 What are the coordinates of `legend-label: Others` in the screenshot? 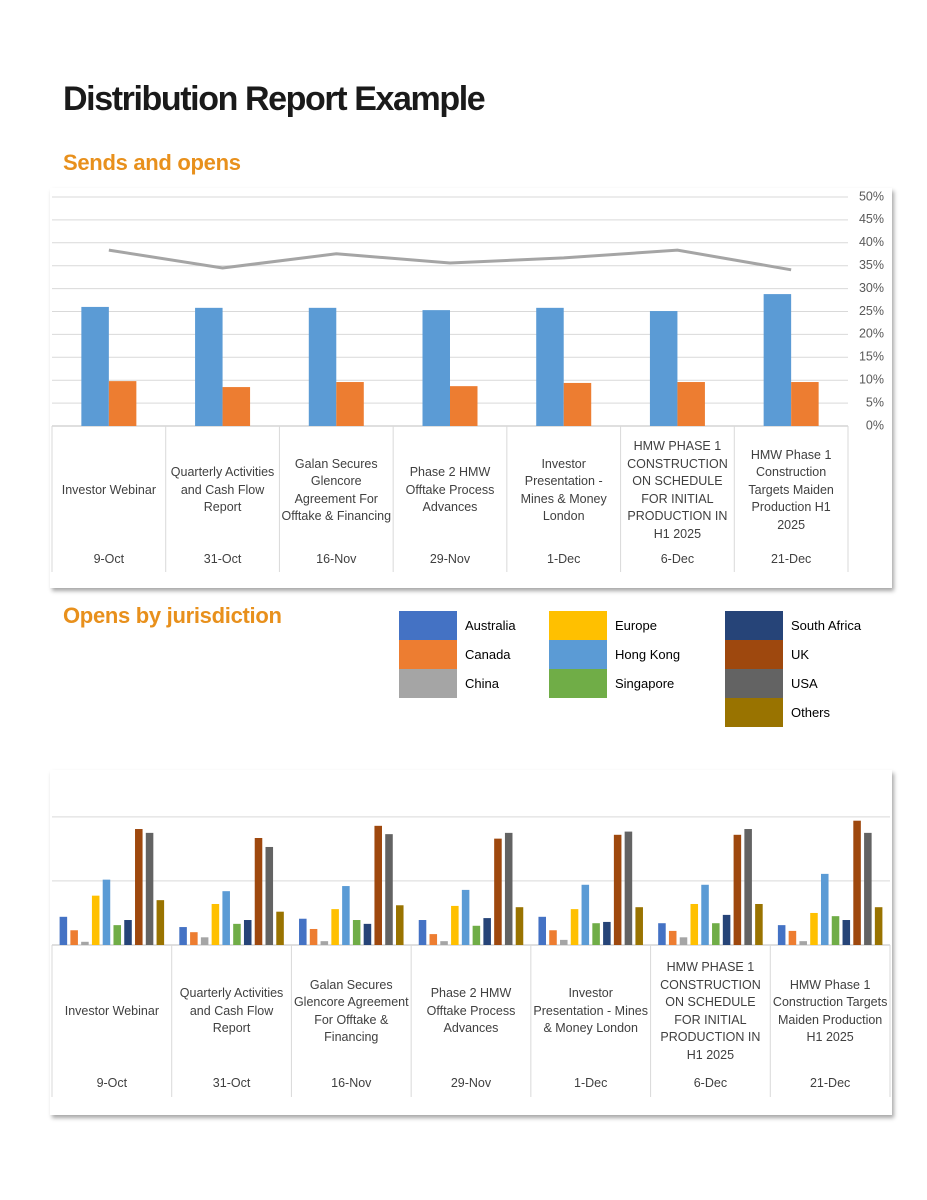 It's located at (811, 712).